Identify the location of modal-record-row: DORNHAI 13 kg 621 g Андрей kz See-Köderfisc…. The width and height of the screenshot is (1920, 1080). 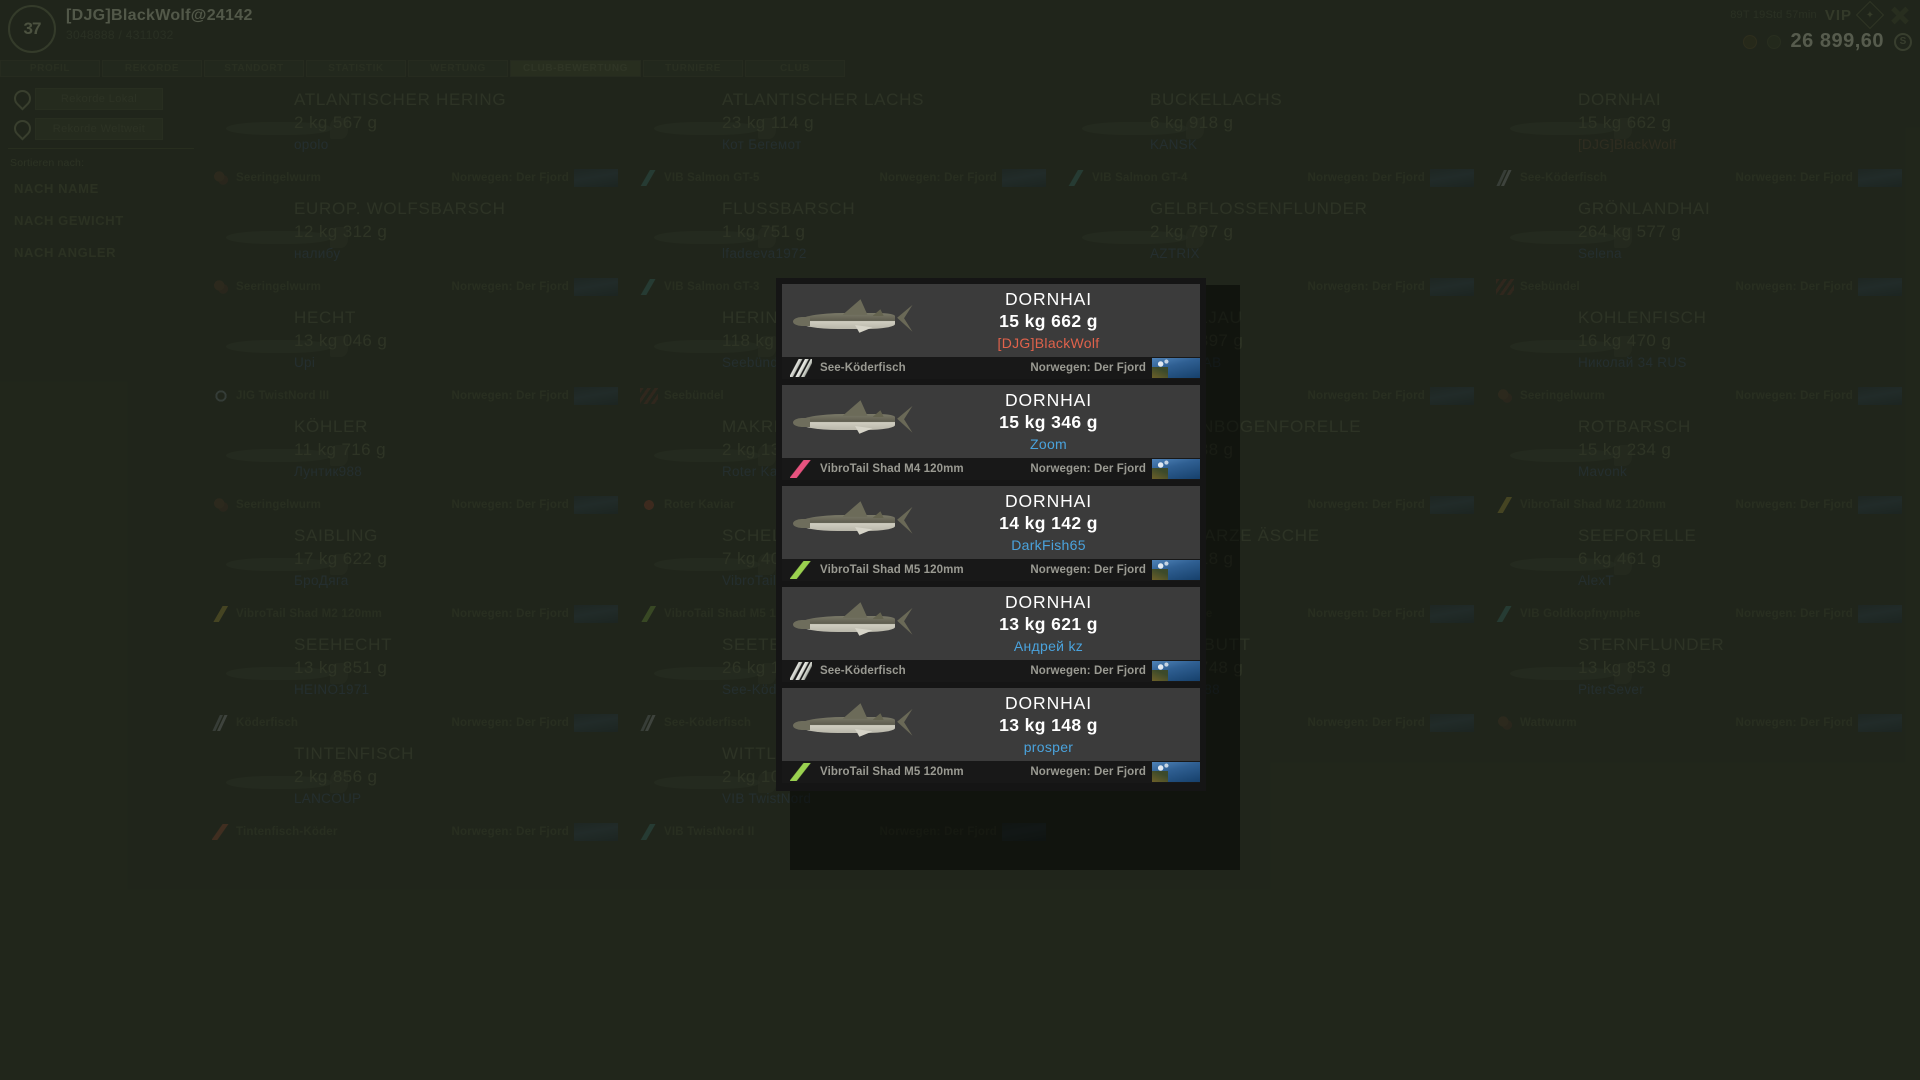
(991, 634).